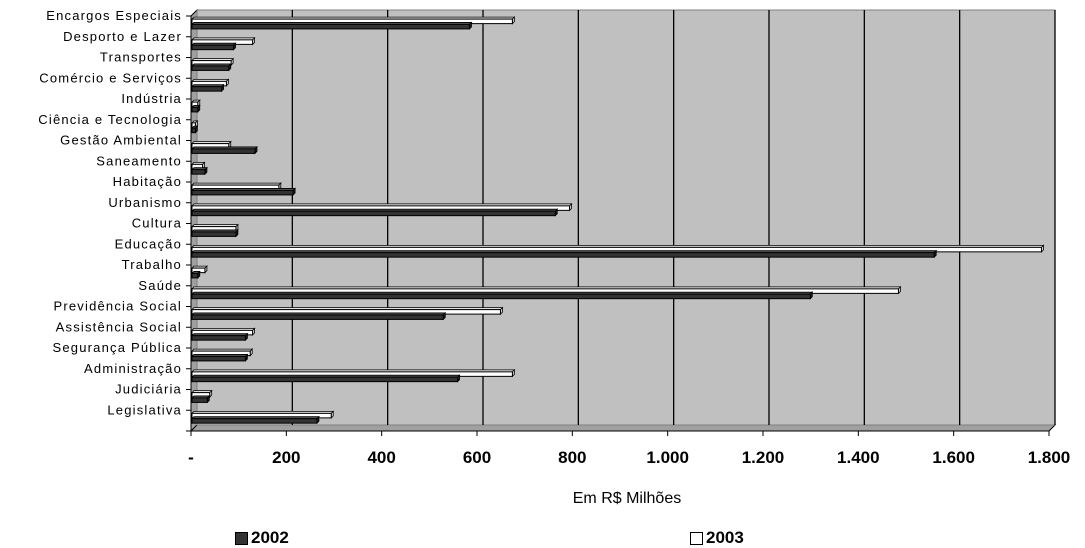  I want to click on legend-label-2003: 2003, so click(725, 537).